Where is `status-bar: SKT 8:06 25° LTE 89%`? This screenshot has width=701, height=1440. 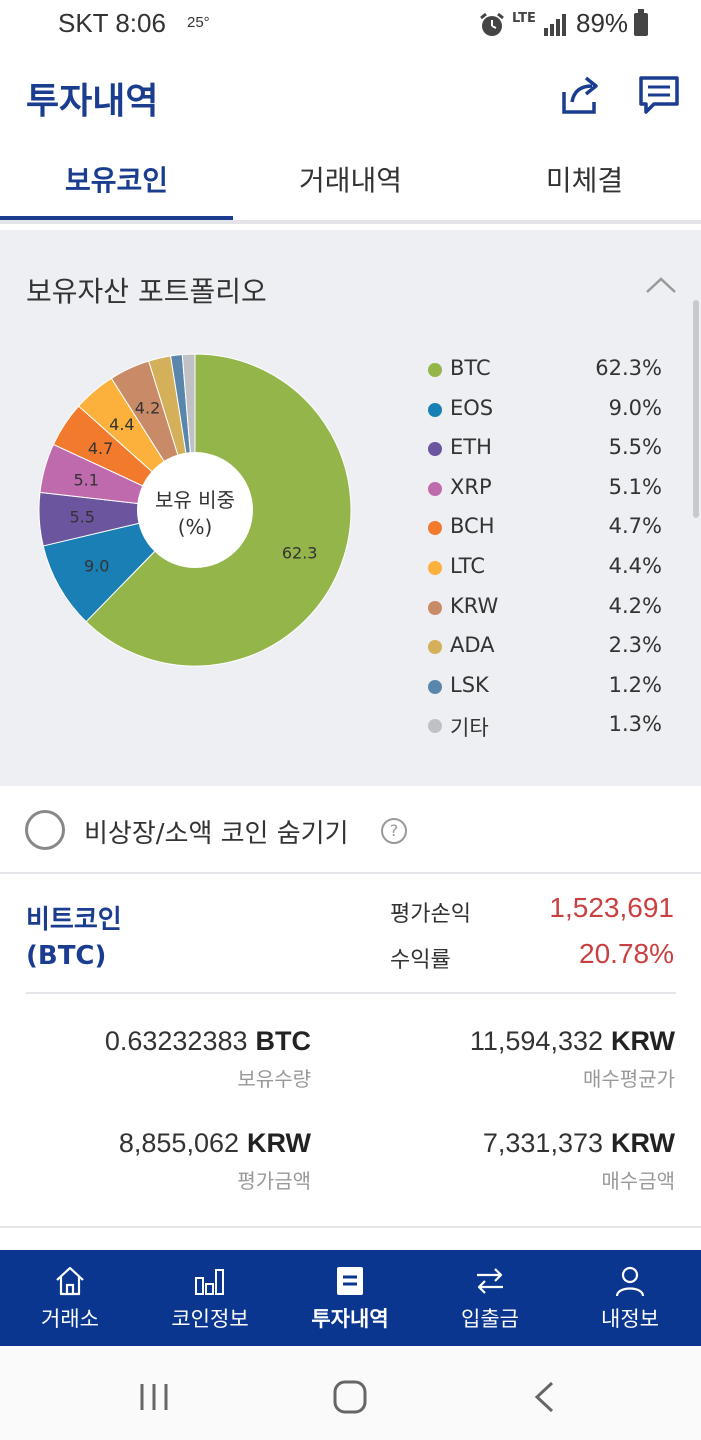
status-bar: SKT 8:06 25° LTE 89% is located at coordinates (350, 25).